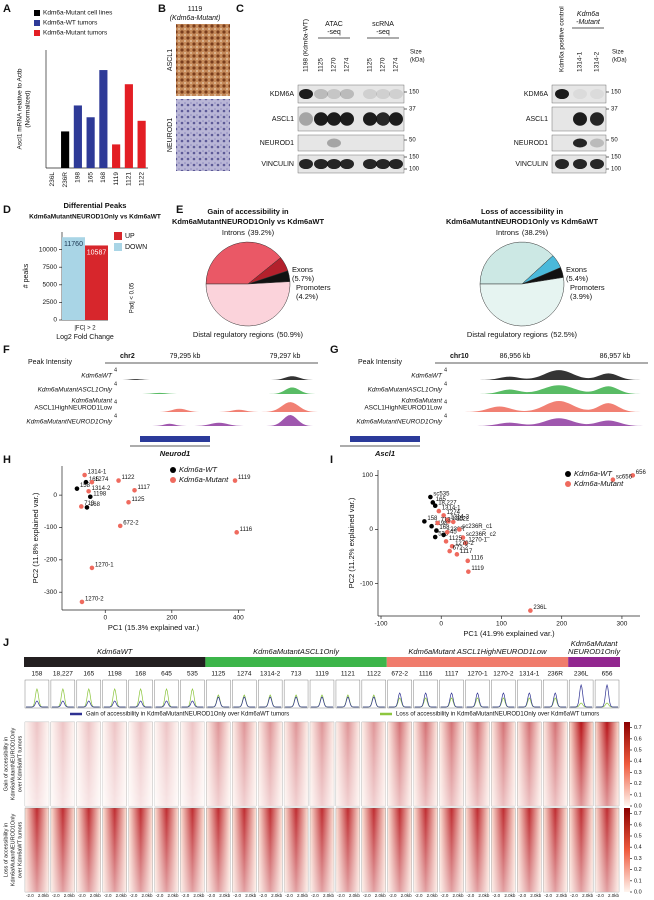 The image size is (654, 900). What do you see at coordinates (441, 500) in the screenshot?
I see `point-label: 165` at bounding box center [441, 500].